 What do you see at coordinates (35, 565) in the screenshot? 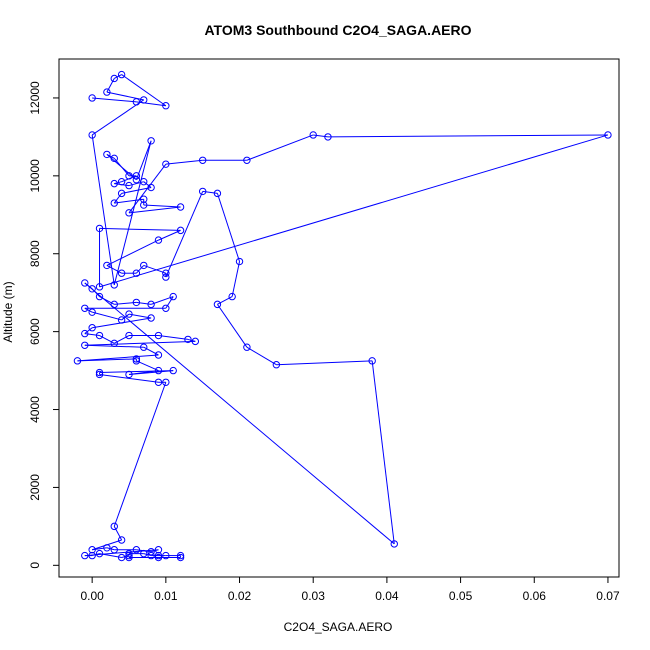
I see `y-tick-label: 0` at bounding box center [35, 565].